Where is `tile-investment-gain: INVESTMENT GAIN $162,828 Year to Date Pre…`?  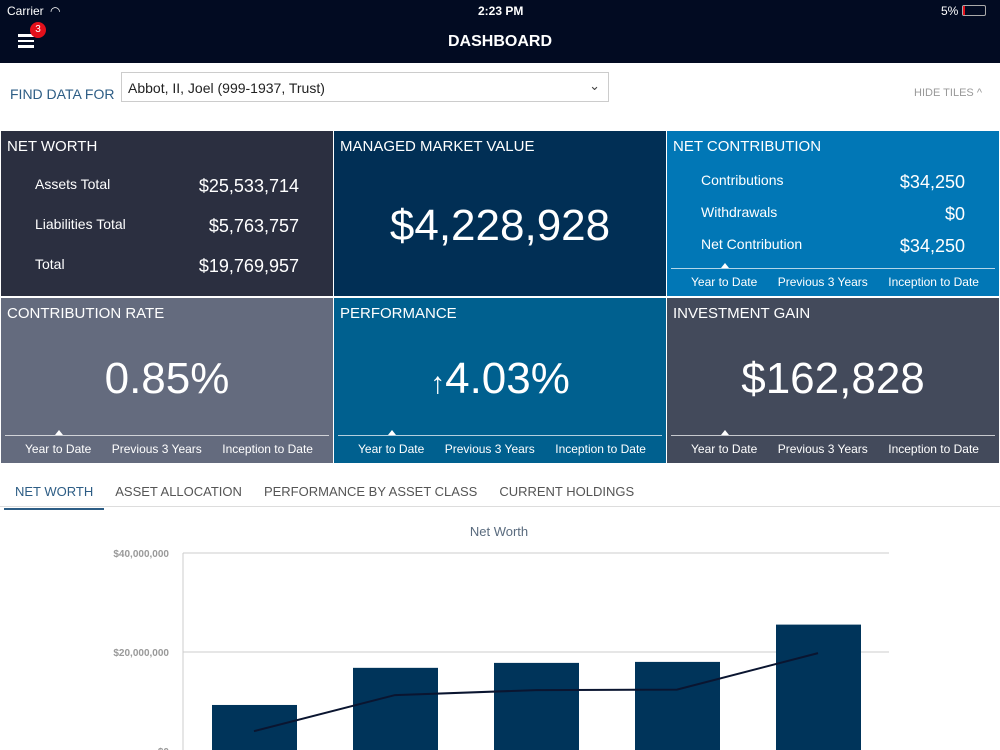
tile-investment-gain: INVESTMENT GAIN $162,828 Year to Date Pre… is located at coordinates (833, 380).